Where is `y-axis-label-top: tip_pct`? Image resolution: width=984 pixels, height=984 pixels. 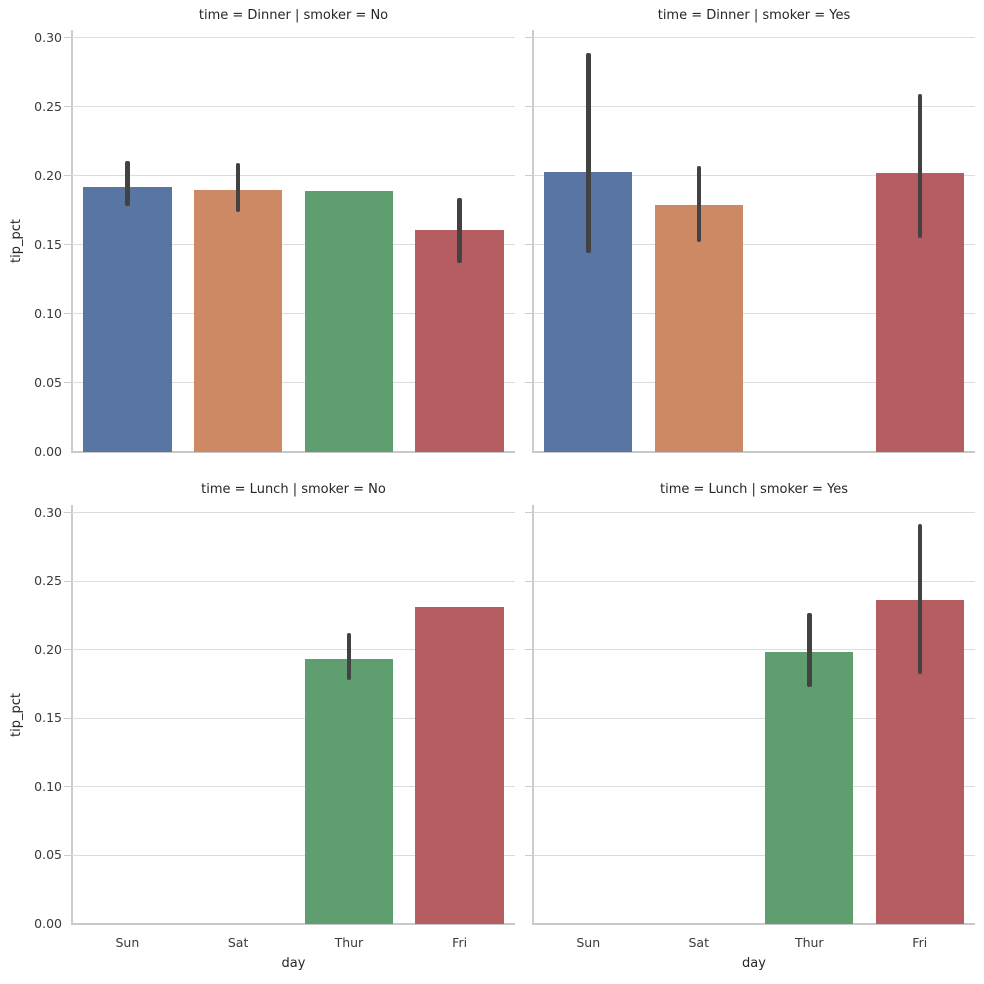
y-axis-label-top: tip_pct is located at coordinates (16, 241).